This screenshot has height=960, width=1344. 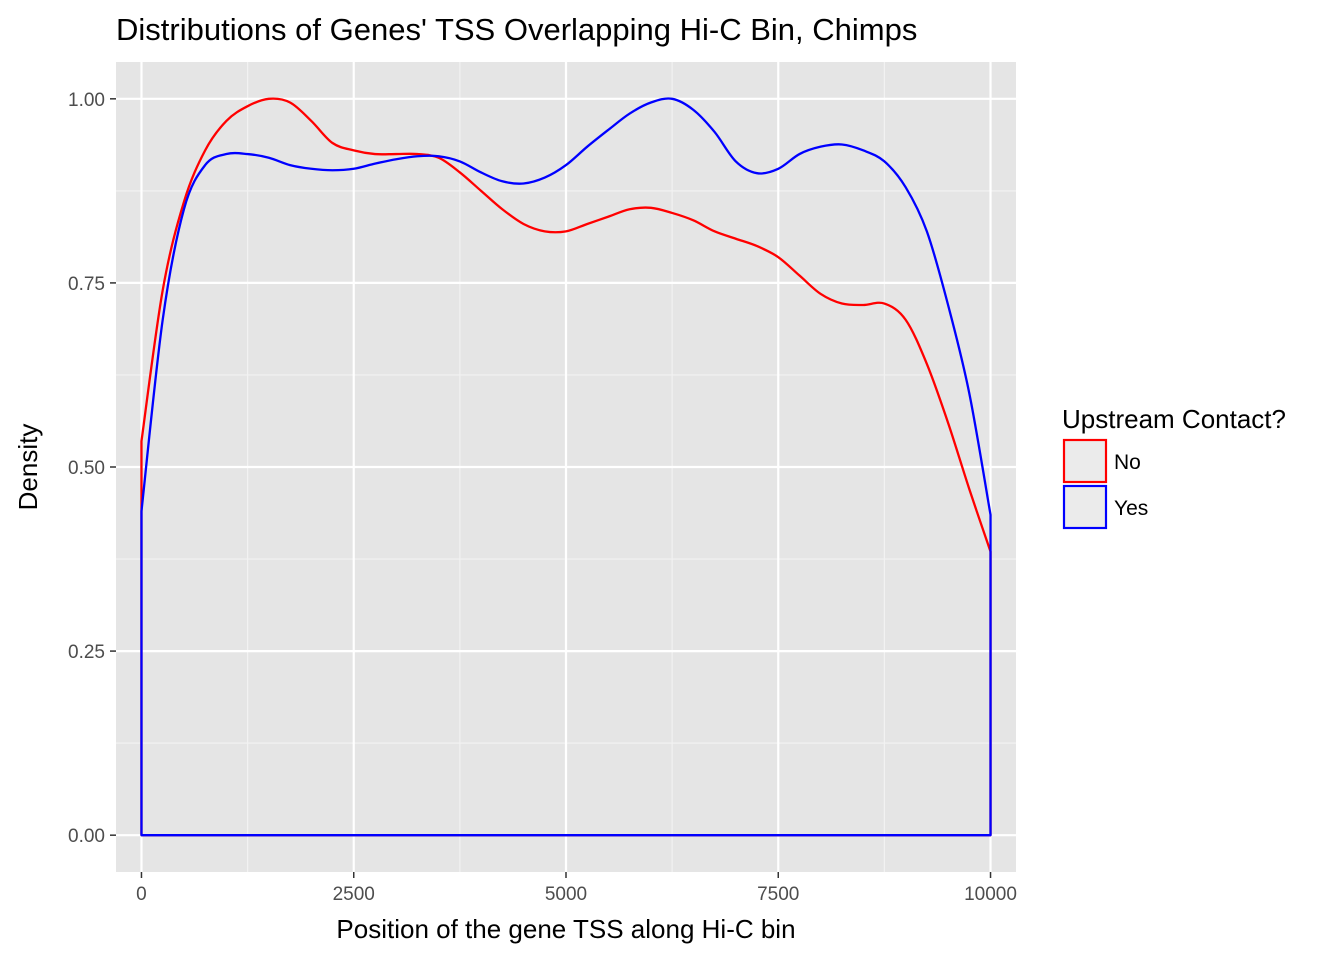 I want to click on legend: Upstream Contact? No Yes, so click(x=1174, y=467).